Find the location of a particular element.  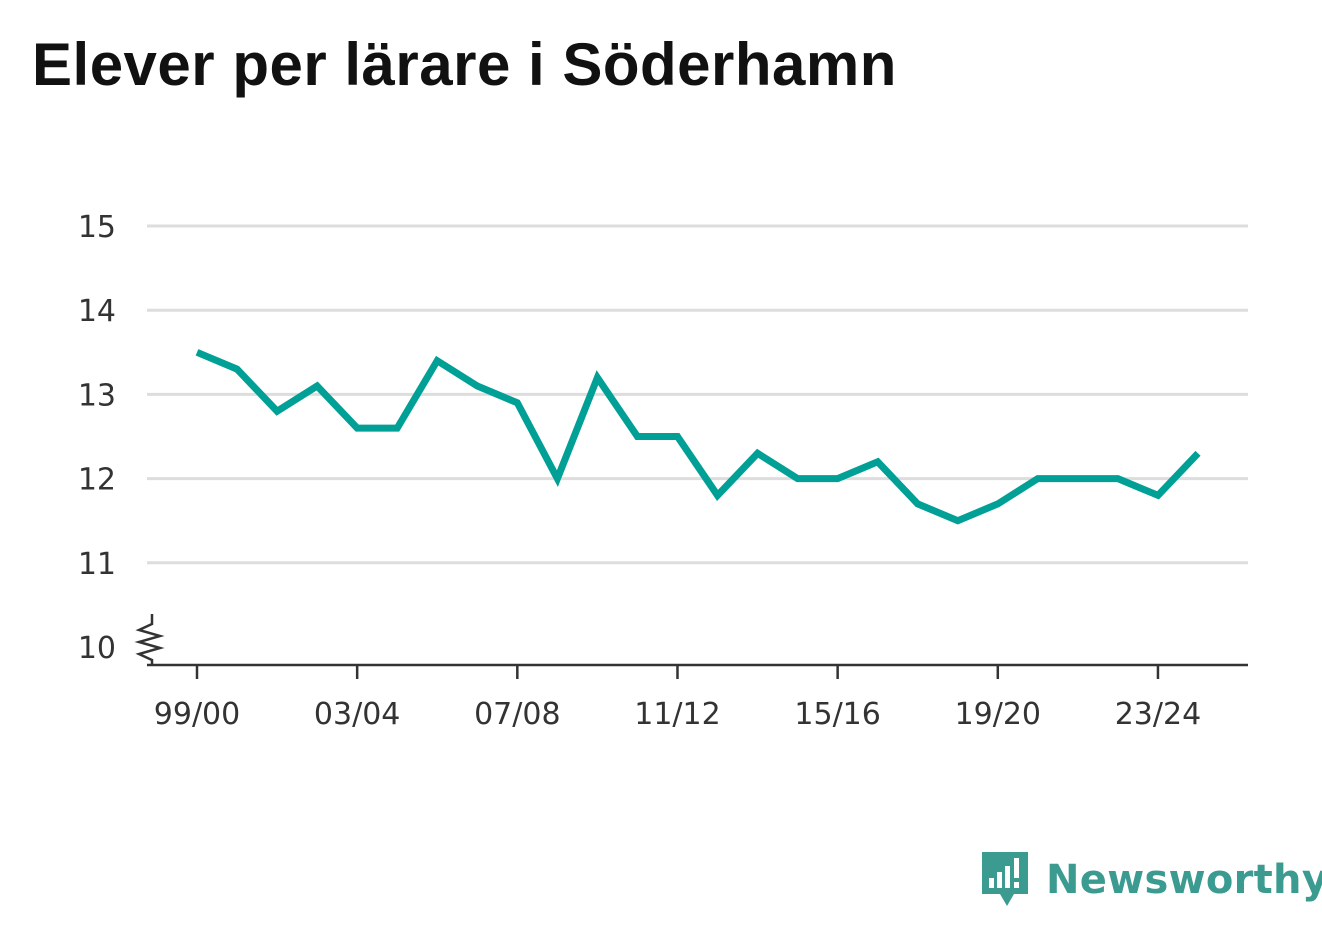

y-axis-labels: 10 11 12 13 14 15 is located at coordinates (97, 438).